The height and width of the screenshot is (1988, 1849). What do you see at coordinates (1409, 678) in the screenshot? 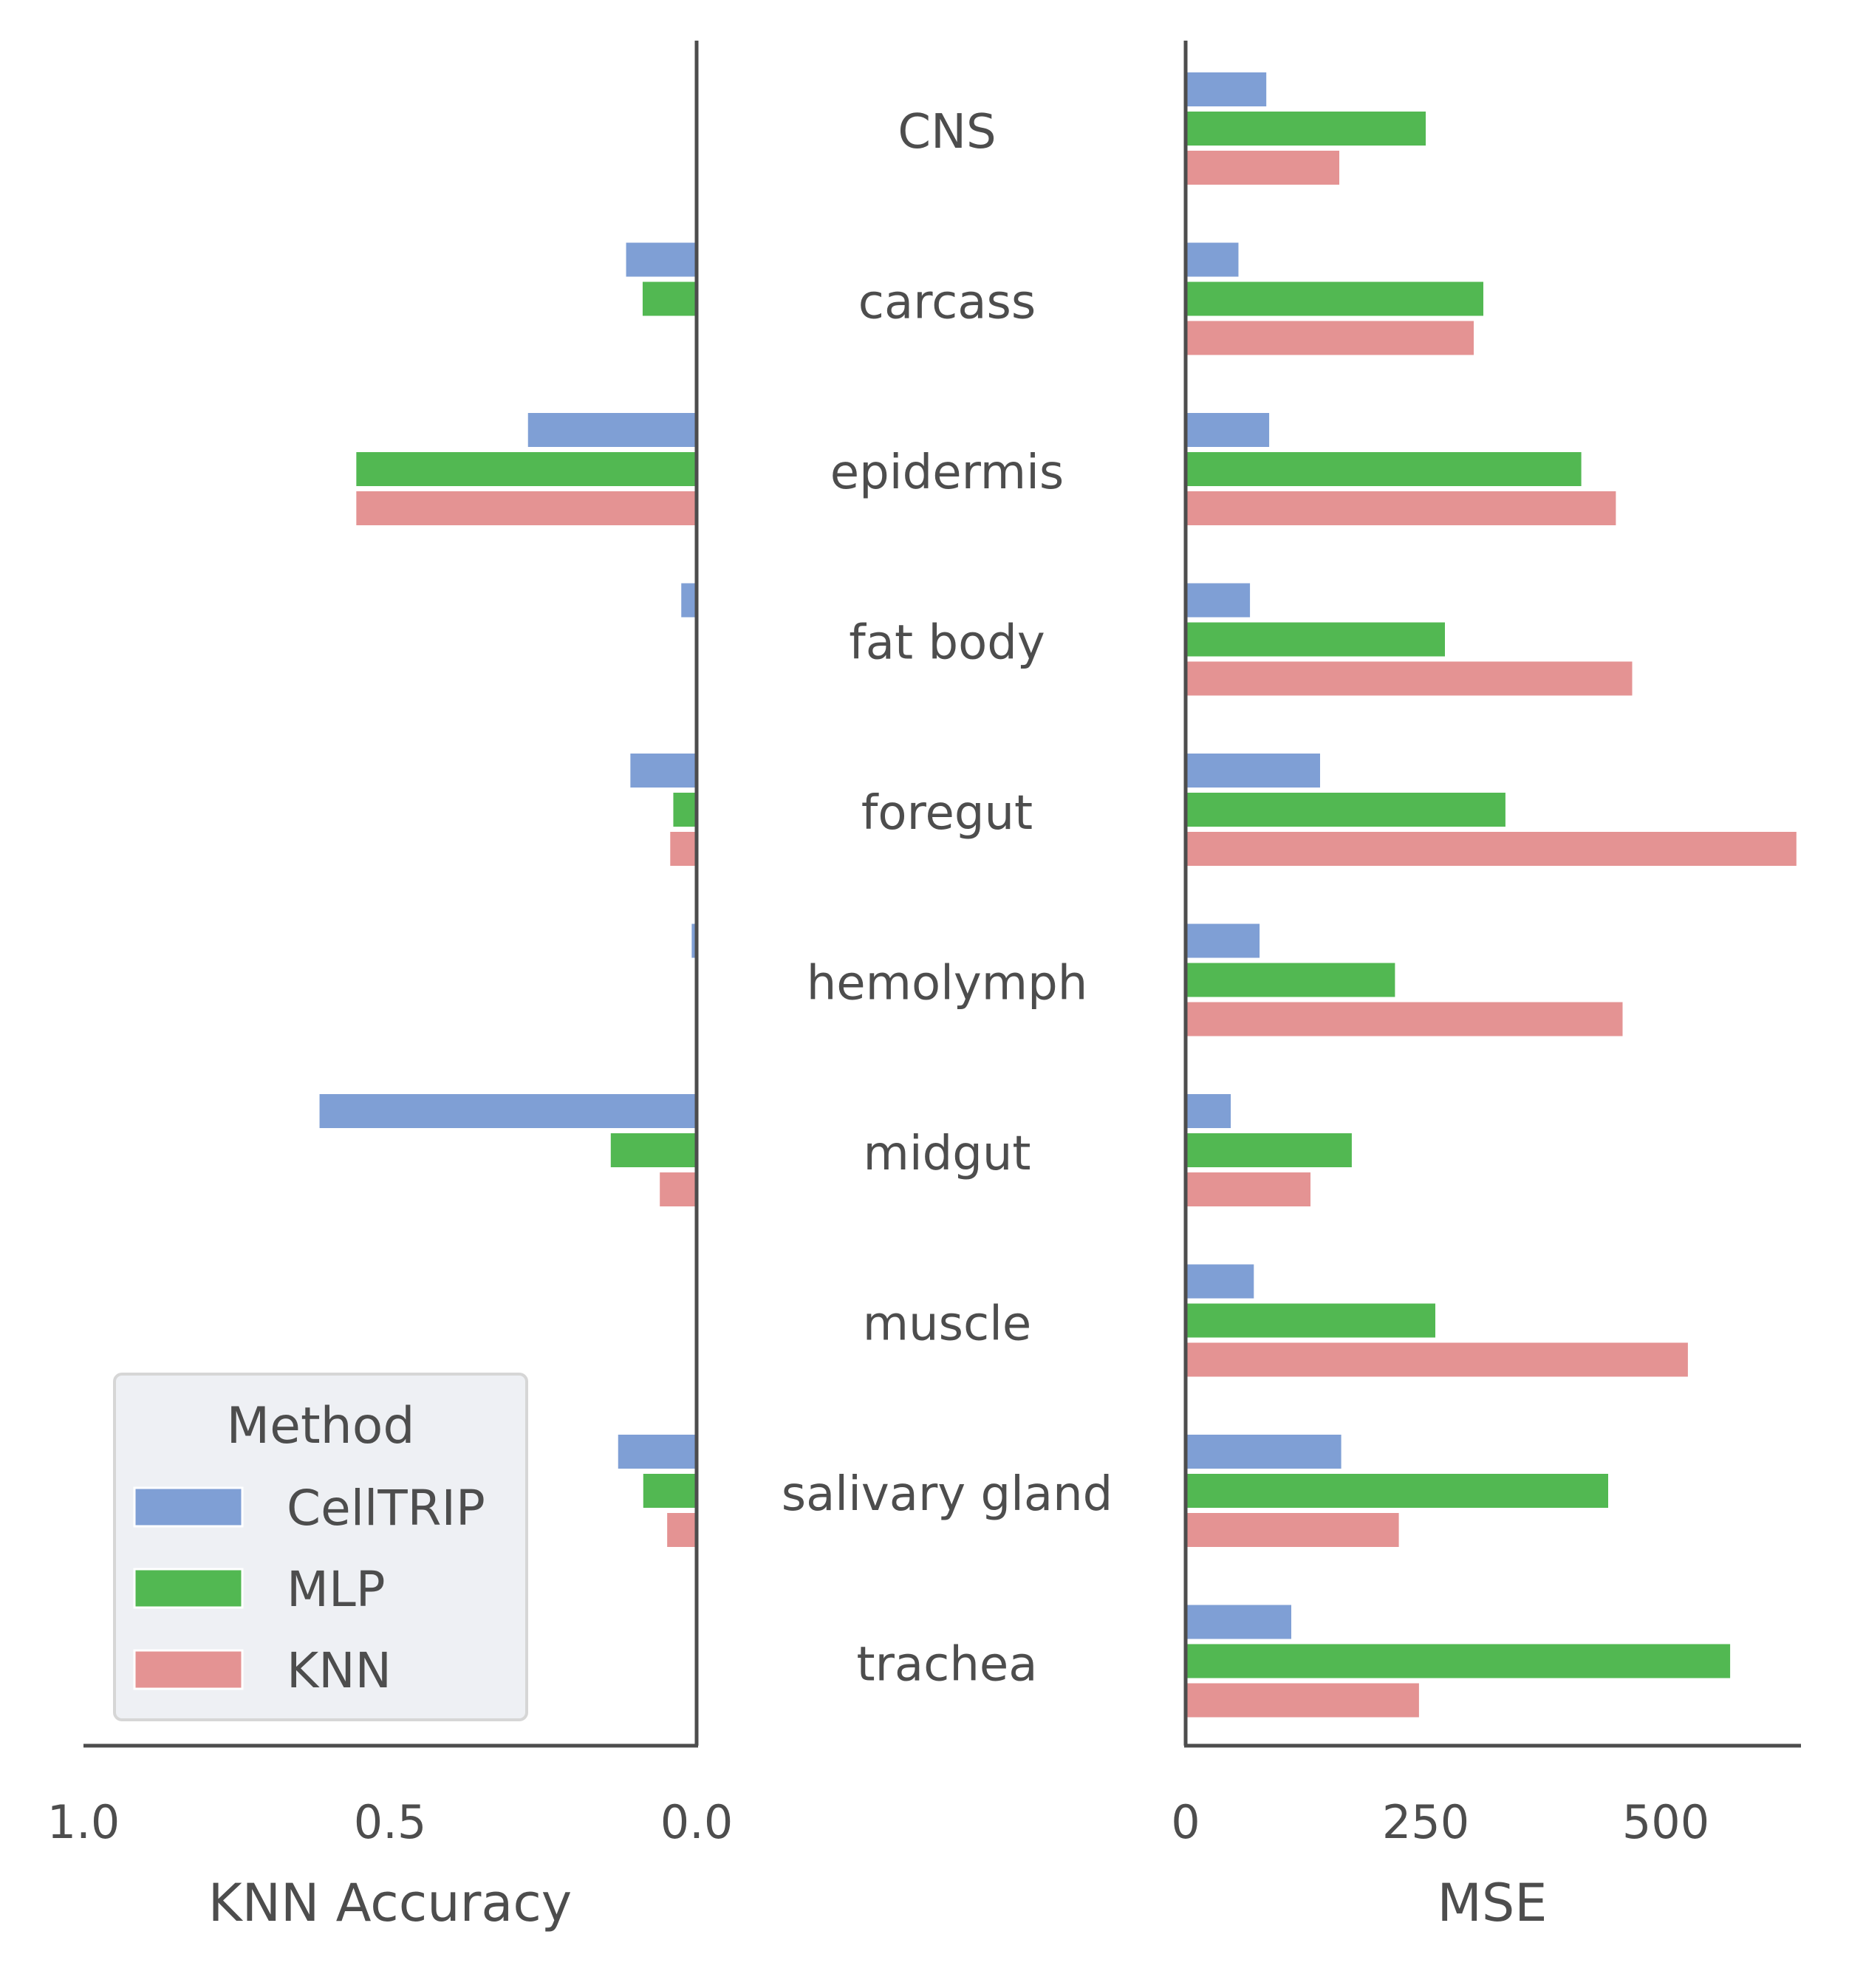
I see `mse-bar-knn-fat-body` at bounding box center [1409, 678].